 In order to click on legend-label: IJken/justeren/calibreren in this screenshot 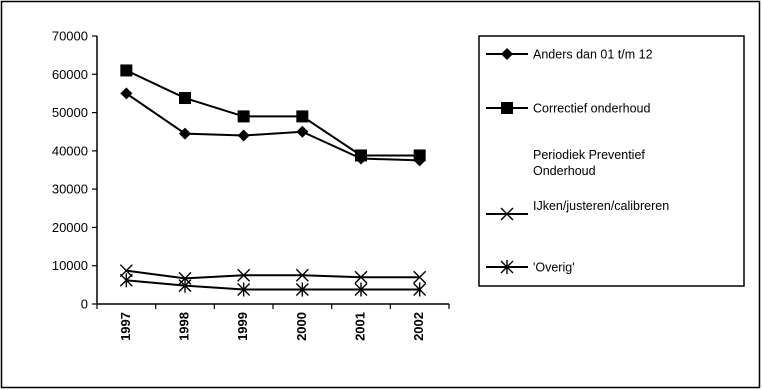, I will do `click(601, 206)`.